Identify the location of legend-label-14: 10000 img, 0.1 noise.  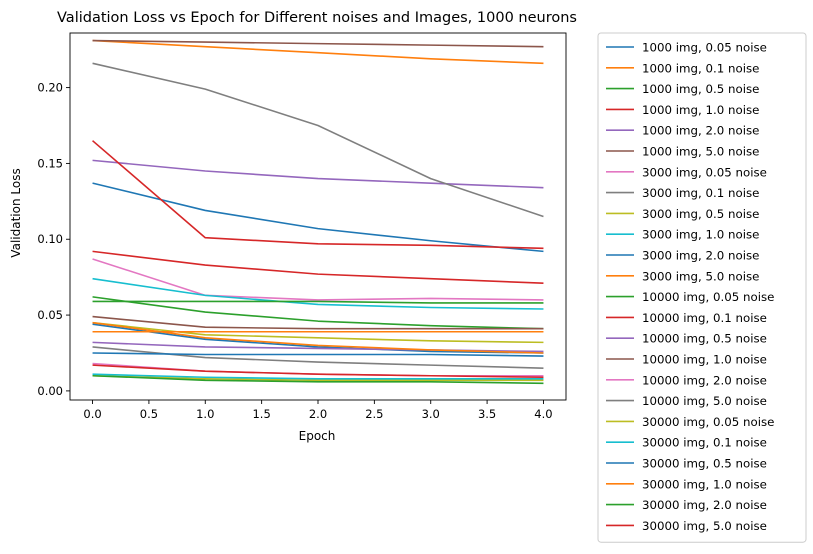
(704, 318).